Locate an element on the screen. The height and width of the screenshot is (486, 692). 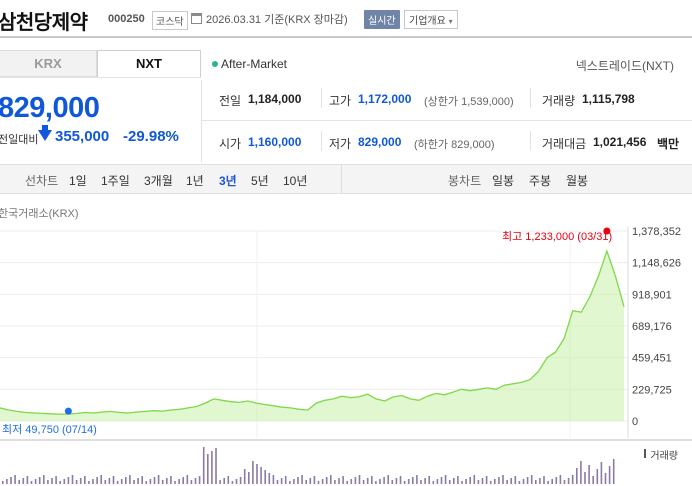
stats-divider is located at coordinates (201, 121).